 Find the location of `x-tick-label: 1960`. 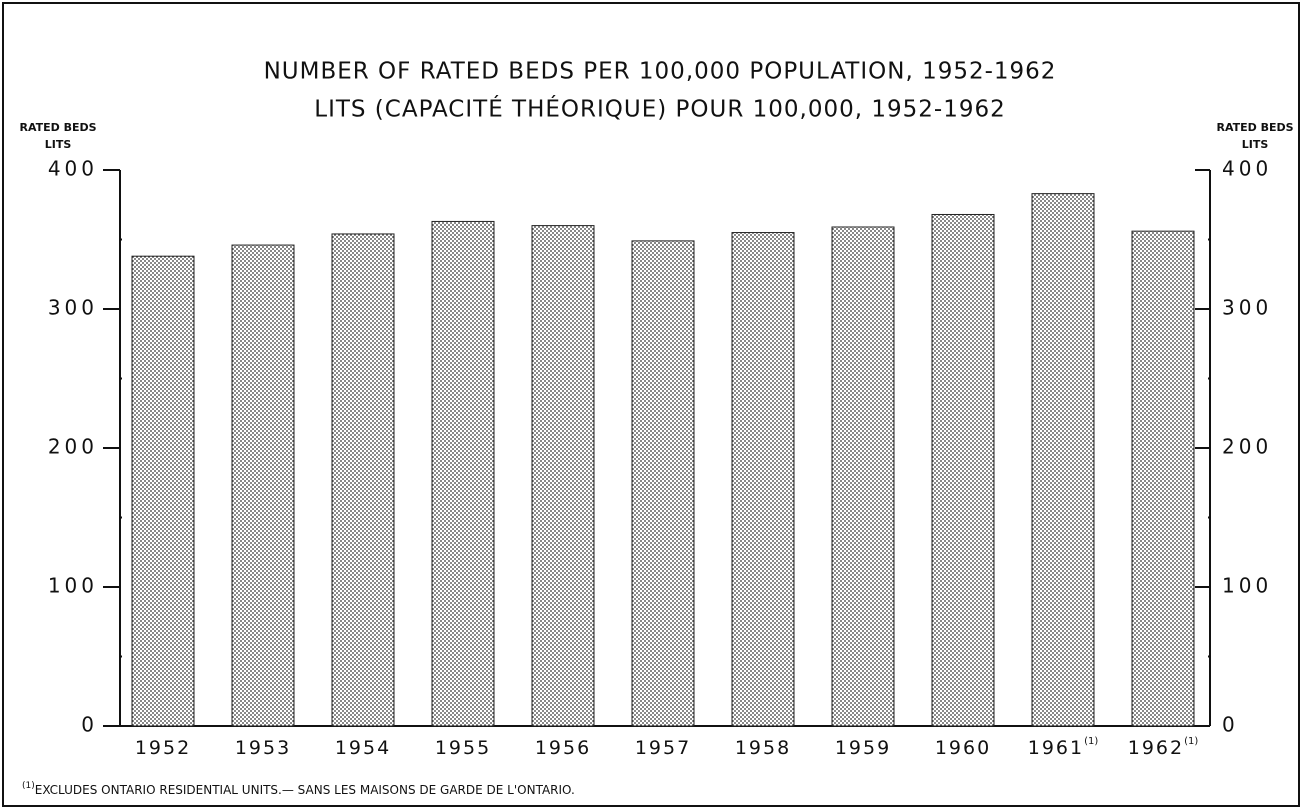

x-tick-label: 1960 is located at coordinates (963, 748).